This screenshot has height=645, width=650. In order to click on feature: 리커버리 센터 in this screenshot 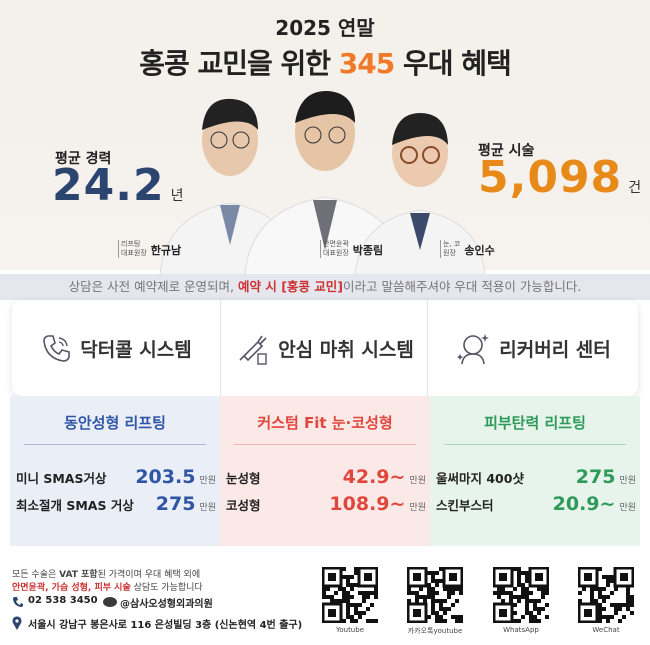, I will do `click(533, 348)`.